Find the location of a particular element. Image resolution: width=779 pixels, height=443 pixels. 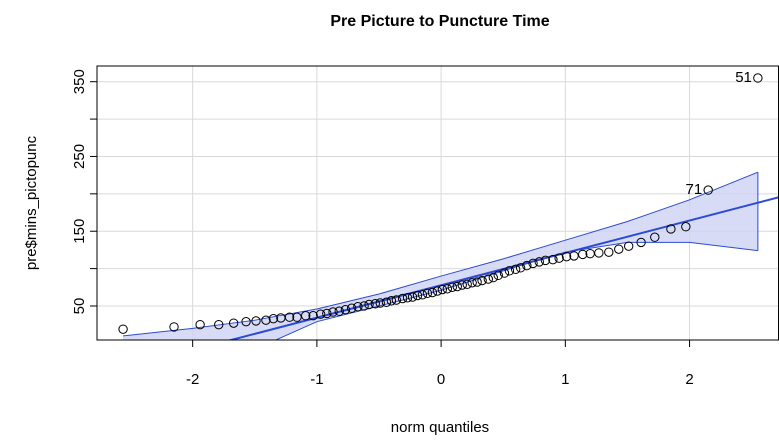

y-tick-label: 350 is located at coordinates (79, 81).